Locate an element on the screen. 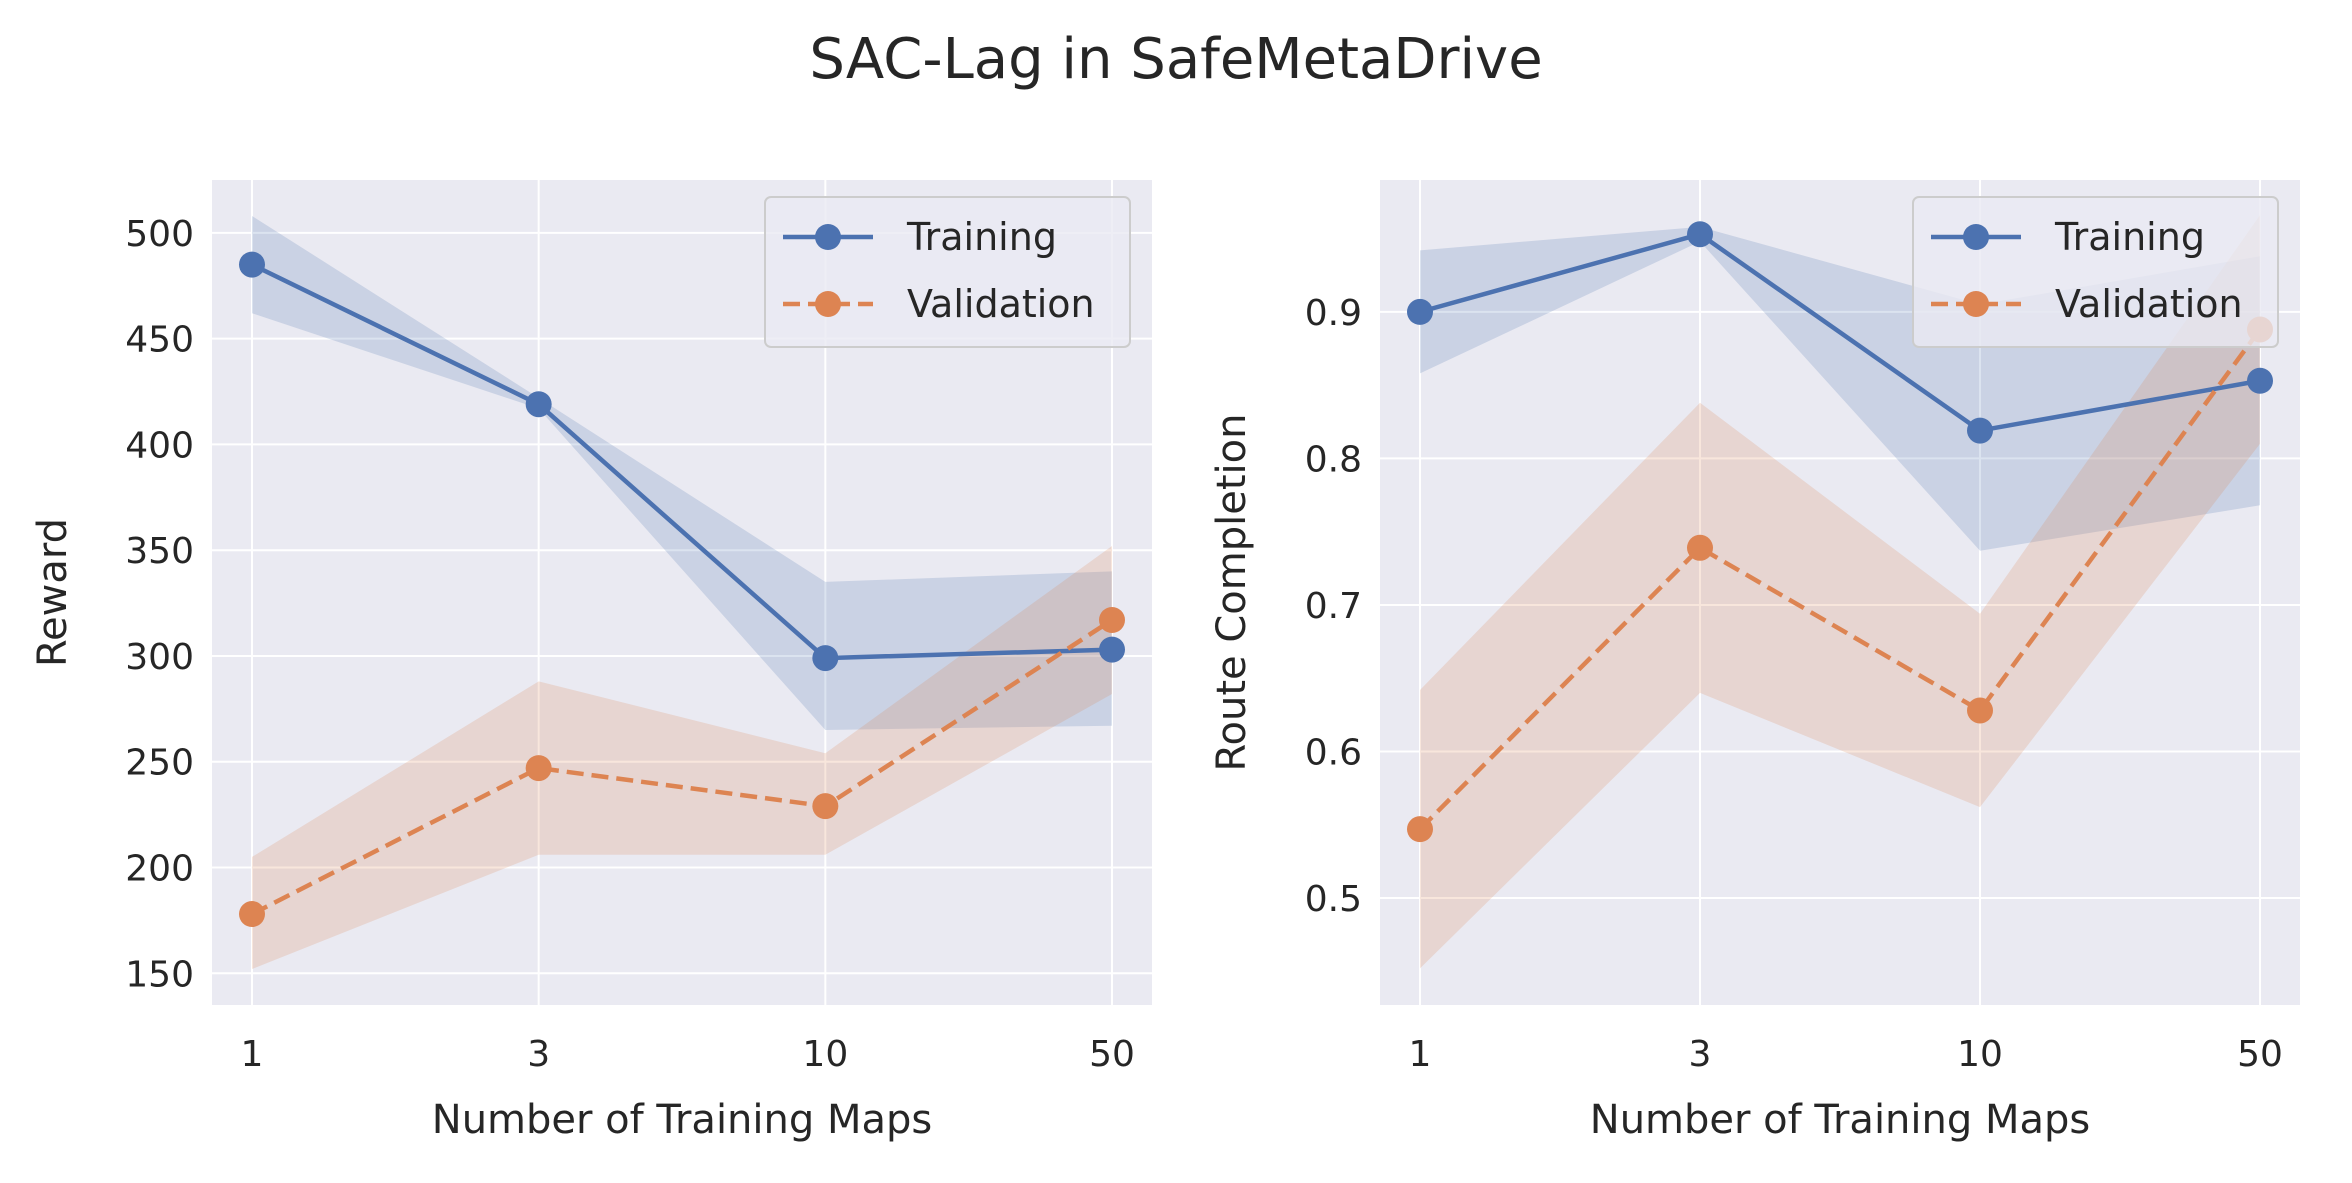  y-tick-label: 350 is located at coordinates (159, 551).